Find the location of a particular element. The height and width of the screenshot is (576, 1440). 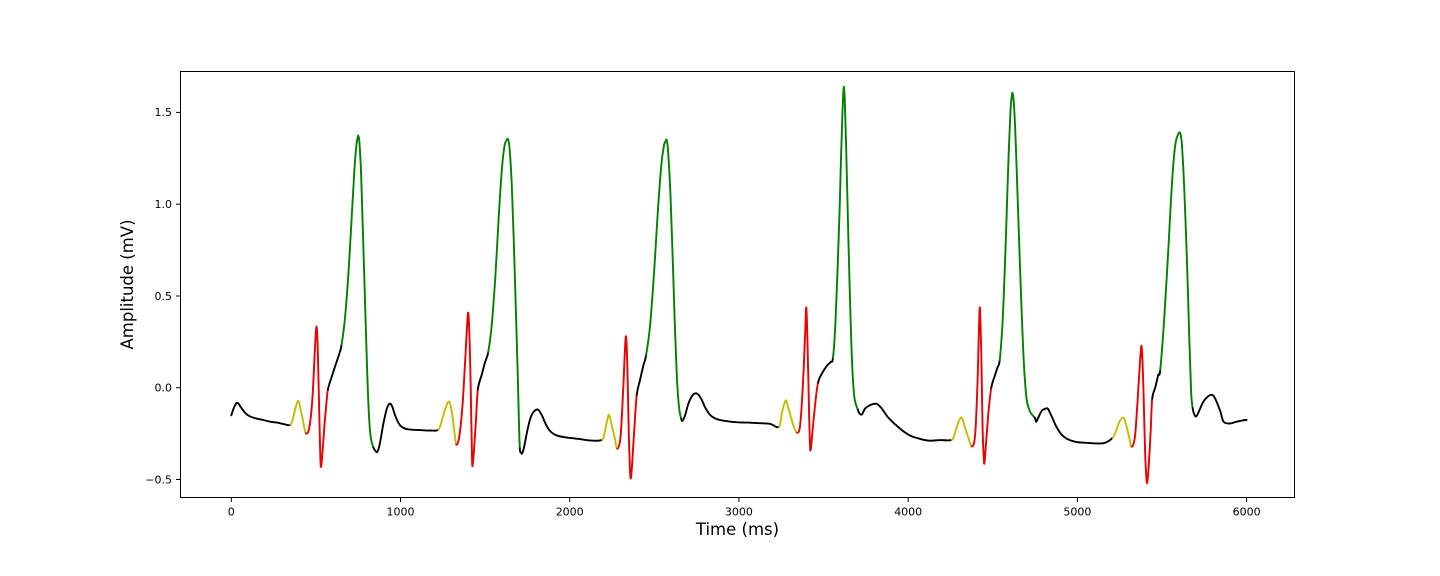

x-tick-label: 4000 is located at coordinates (908, 512).